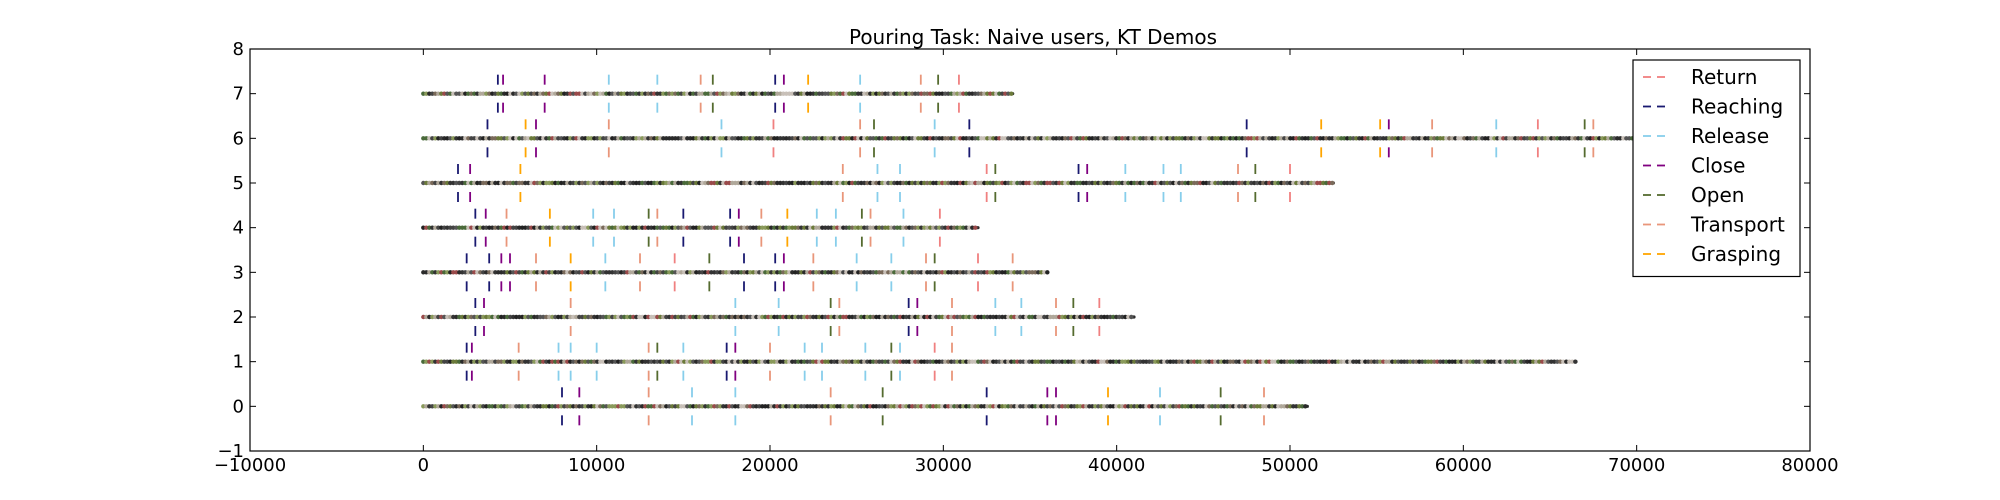 This screenshot has width=2000, height=500. I want to click on x-tick-label: 30000, so click(943, 465).